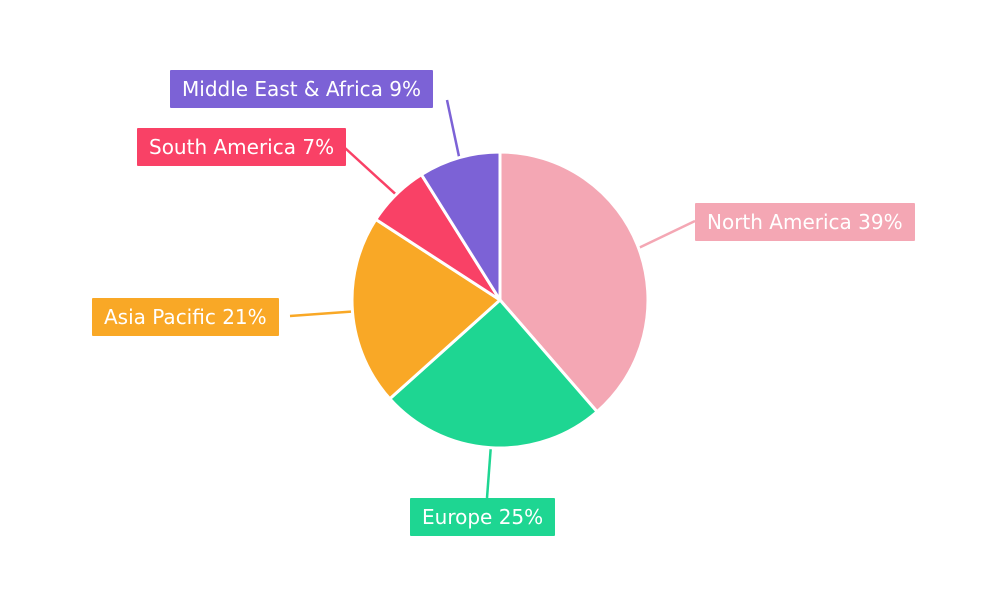  Describe the element at coordinates (426, 309) in the screenshot. I see `pie-slice-asia-pacific` at that location.